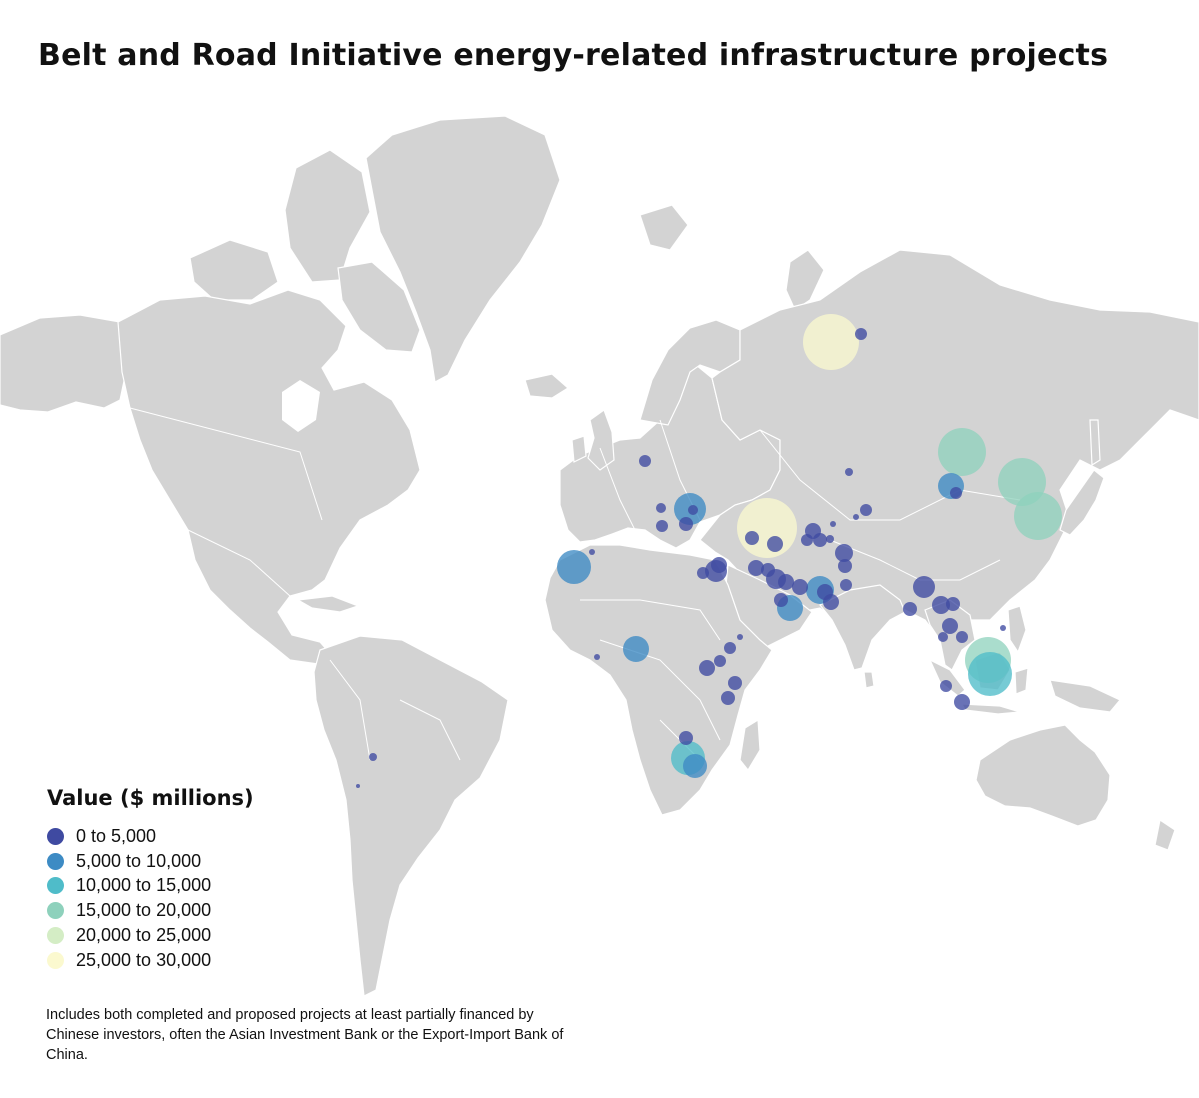 The image size is (1199, 1098). Describe the element at coordinates (1085, 696) in the screenshot. I see `new-guinea` at that location.